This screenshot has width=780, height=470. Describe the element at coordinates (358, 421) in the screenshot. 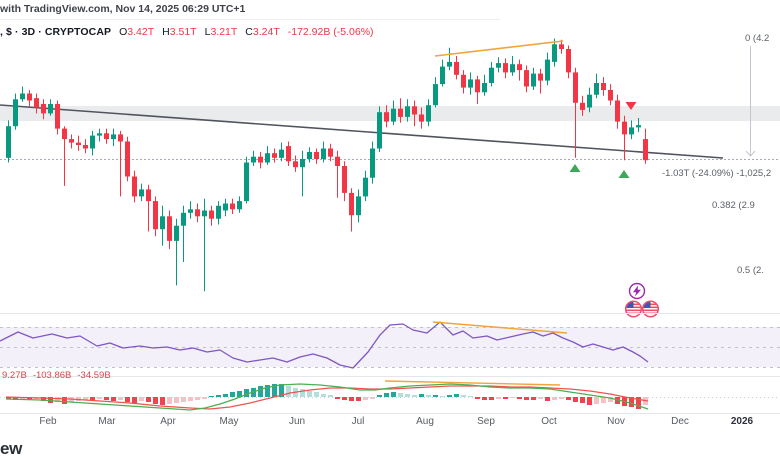

I see `axis-label-jul: Jul` at that location.